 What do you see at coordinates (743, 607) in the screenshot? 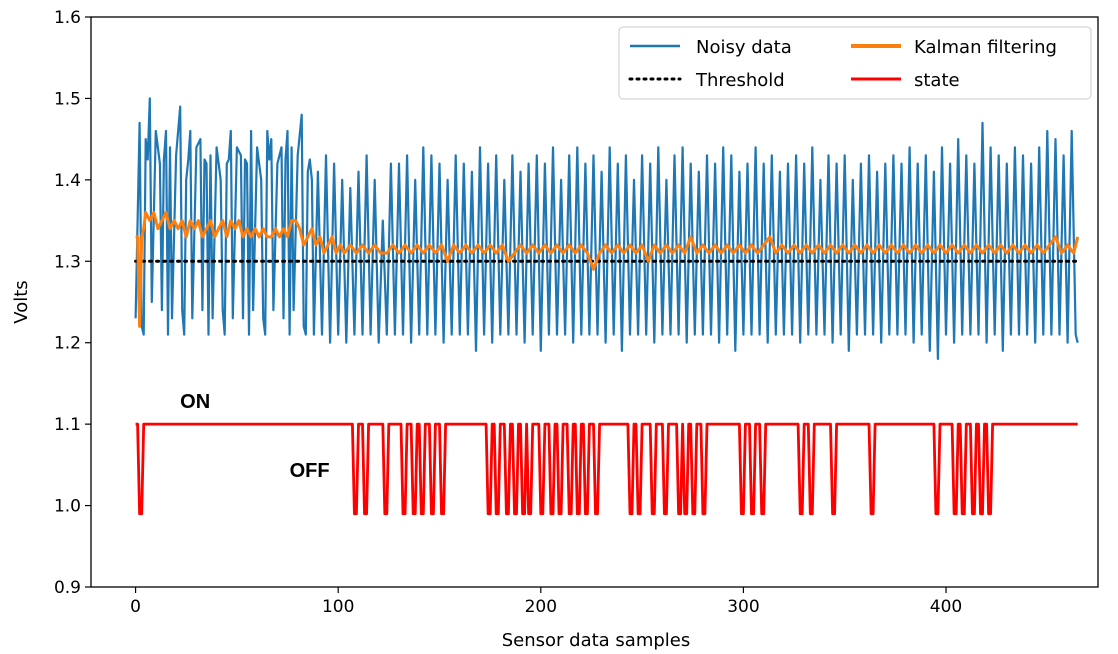
I see `x-tick-label: 300` at bounding box center [743, 607].